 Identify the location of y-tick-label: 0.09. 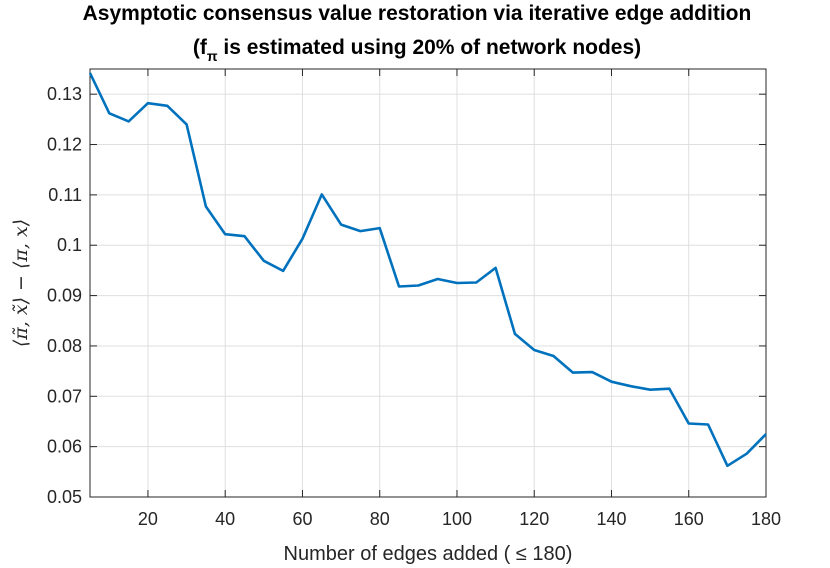
(64, 296).